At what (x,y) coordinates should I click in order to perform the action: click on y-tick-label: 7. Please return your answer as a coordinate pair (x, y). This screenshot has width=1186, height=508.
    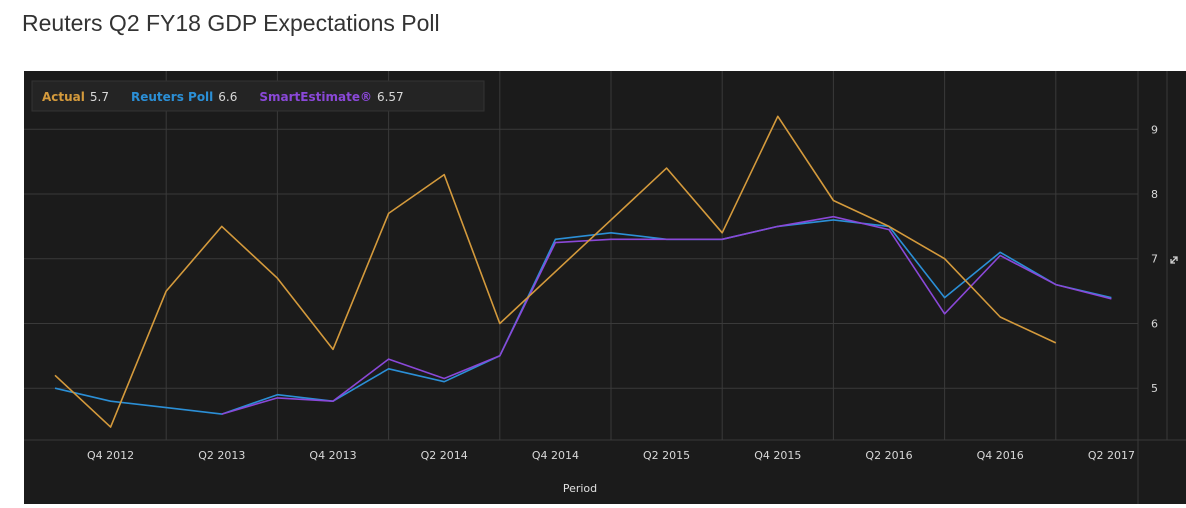
    Looking at the image, I should click on (1154, 259).